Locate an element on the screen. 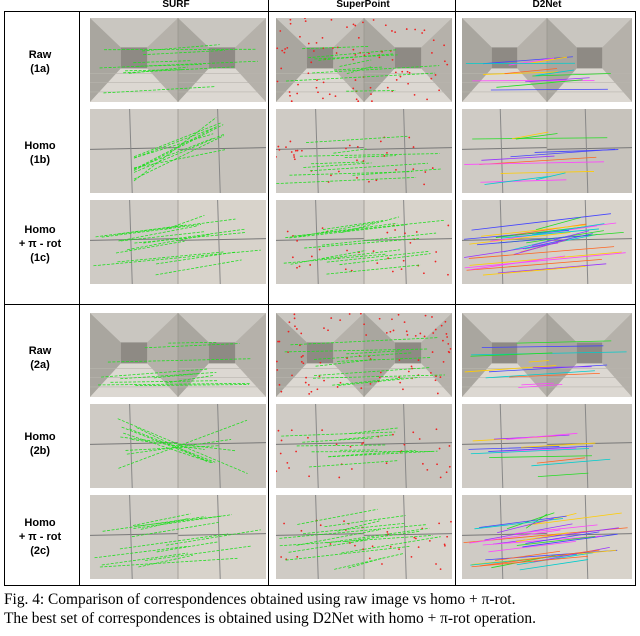  row-label-1c: Homo + π - rot (1c) is located at coordinates (40, 244).